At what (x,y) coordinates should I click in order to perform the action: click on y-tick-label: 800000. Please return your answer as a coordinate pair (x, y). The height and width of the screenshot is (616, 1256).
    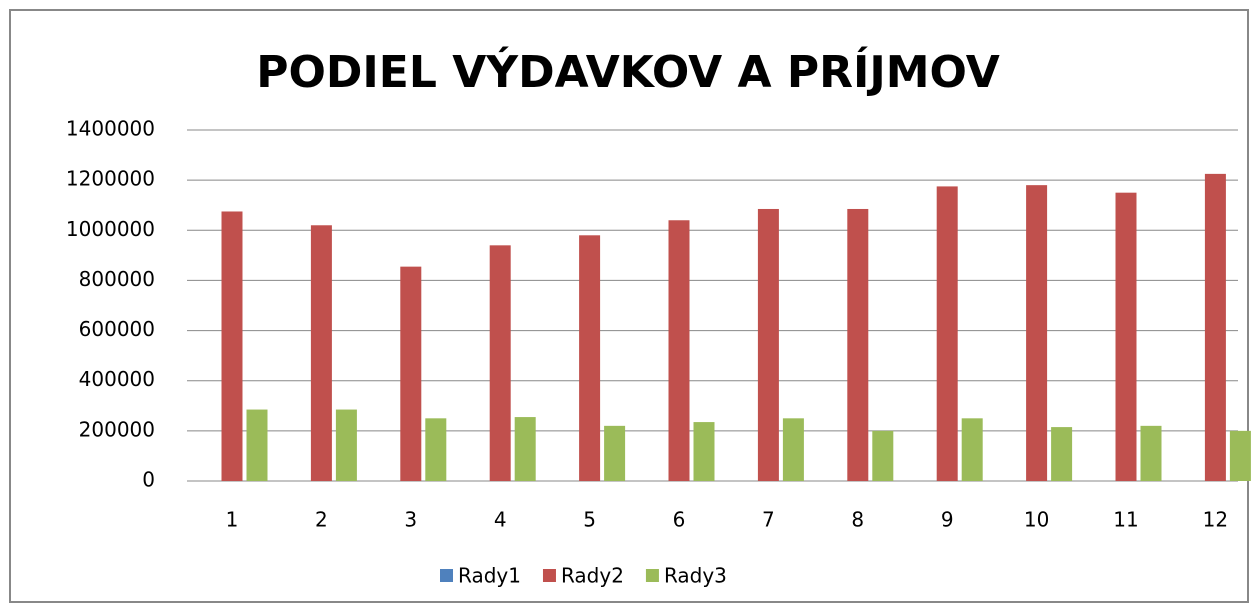
    Looking at the image, I should click on (117, 279).